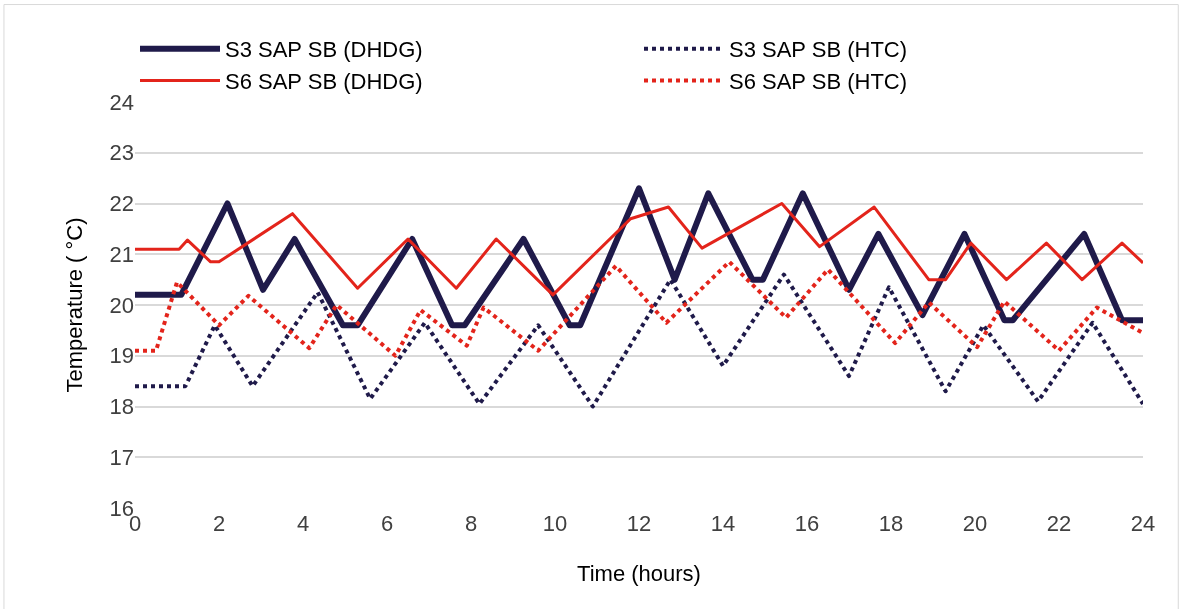 The width and height of the screenshot is (1181, 609). I want to click on y-tick-label: 22, so click(121, 204).